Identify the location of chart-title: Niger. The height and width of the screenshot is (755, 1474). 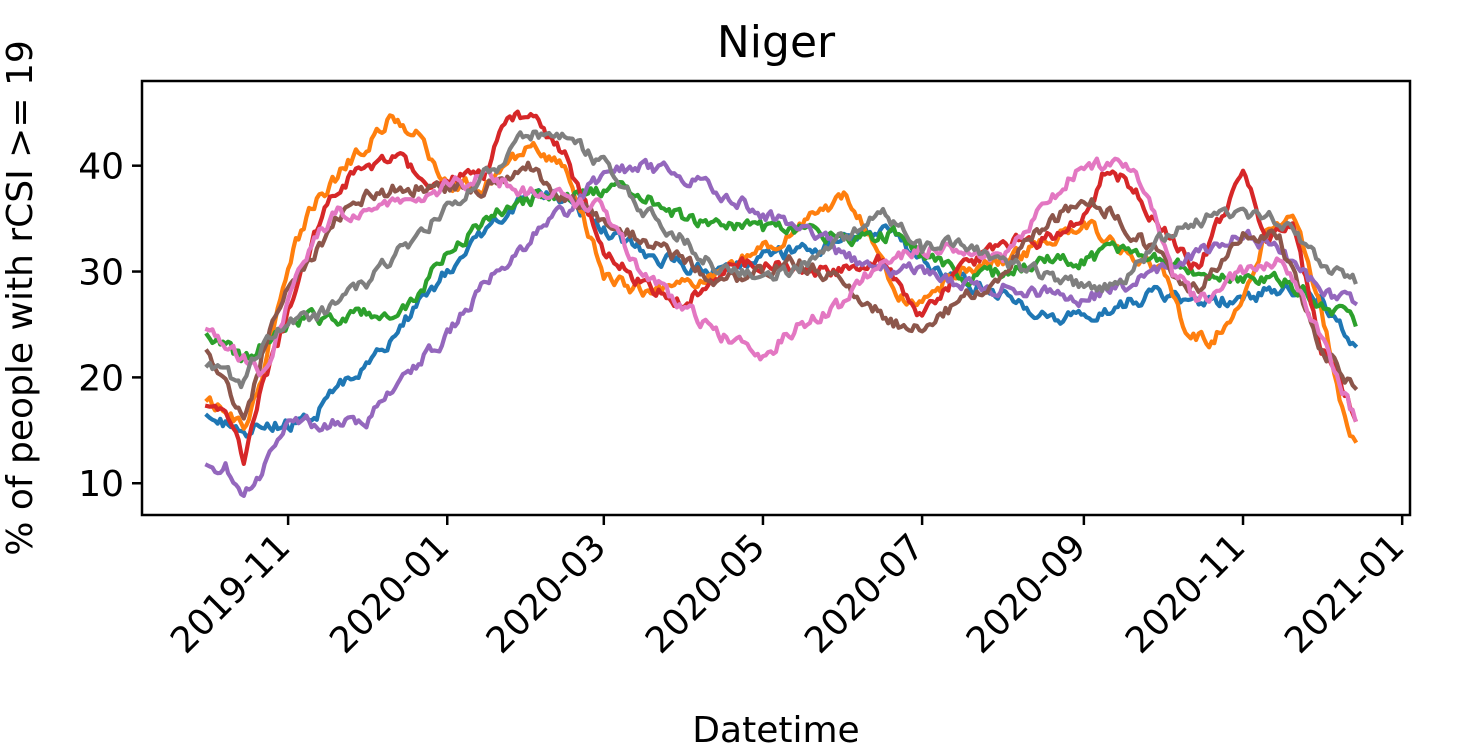
(776, 42).